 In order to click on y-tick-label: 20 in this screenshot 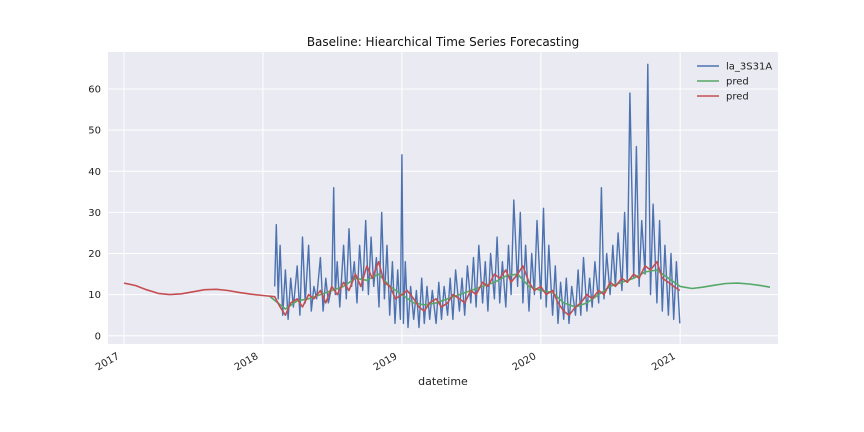, I will do `click(94, 254)`.